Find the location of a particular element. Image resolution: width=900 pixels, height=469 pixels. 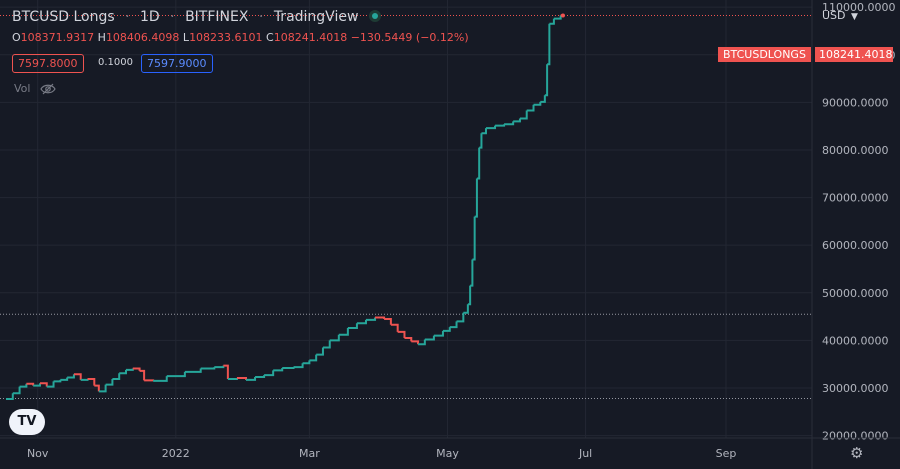

volume-indicator: Vol is located at coordinates (35, 88).